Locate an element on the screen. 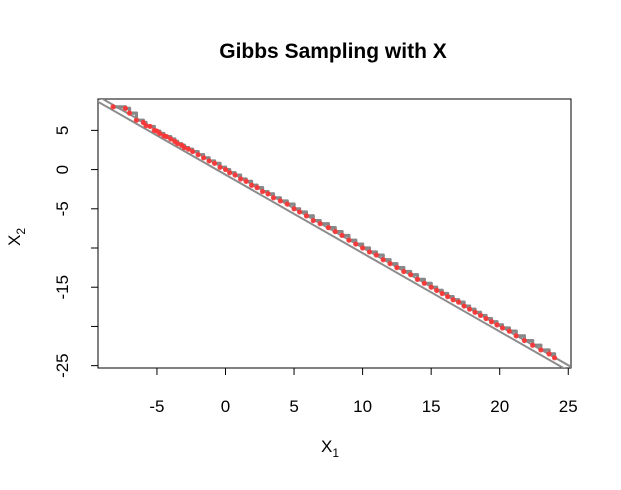 The image size is (621, 490). y-tick-label: -15 is located at coordinates (62, 287).